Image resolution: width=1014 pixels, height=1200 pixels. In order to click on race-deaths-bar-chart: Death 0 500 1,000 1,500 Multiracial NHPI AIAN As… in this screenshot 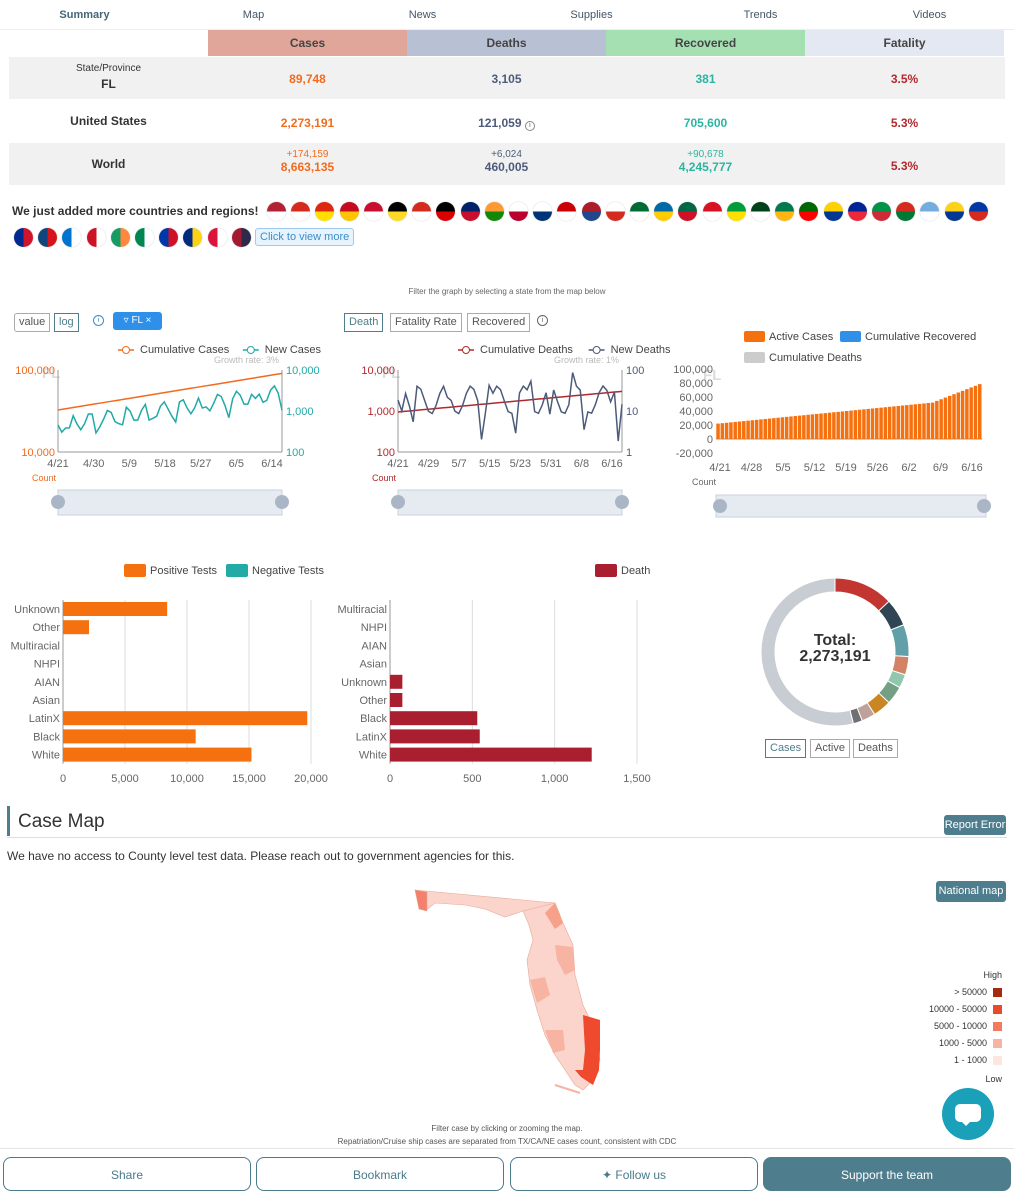, I will do `click(500, 672)`.